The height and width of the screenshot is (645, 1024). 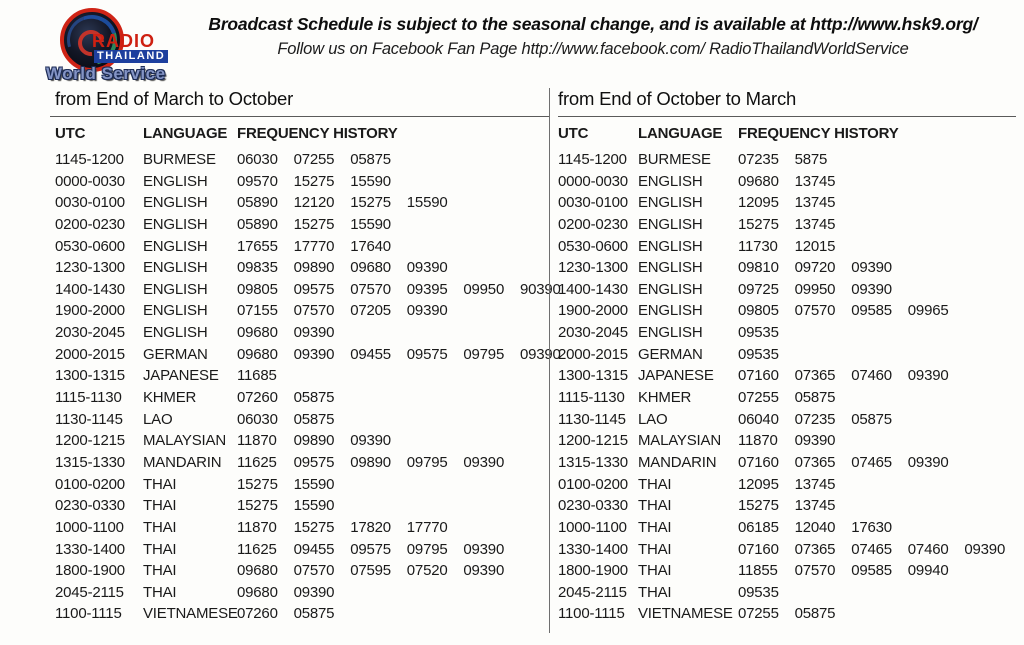 What do you see at coordinates (257, 419) in the screenshot?
I see `frequency-cell: 06030` at bounding box center [257, 419].